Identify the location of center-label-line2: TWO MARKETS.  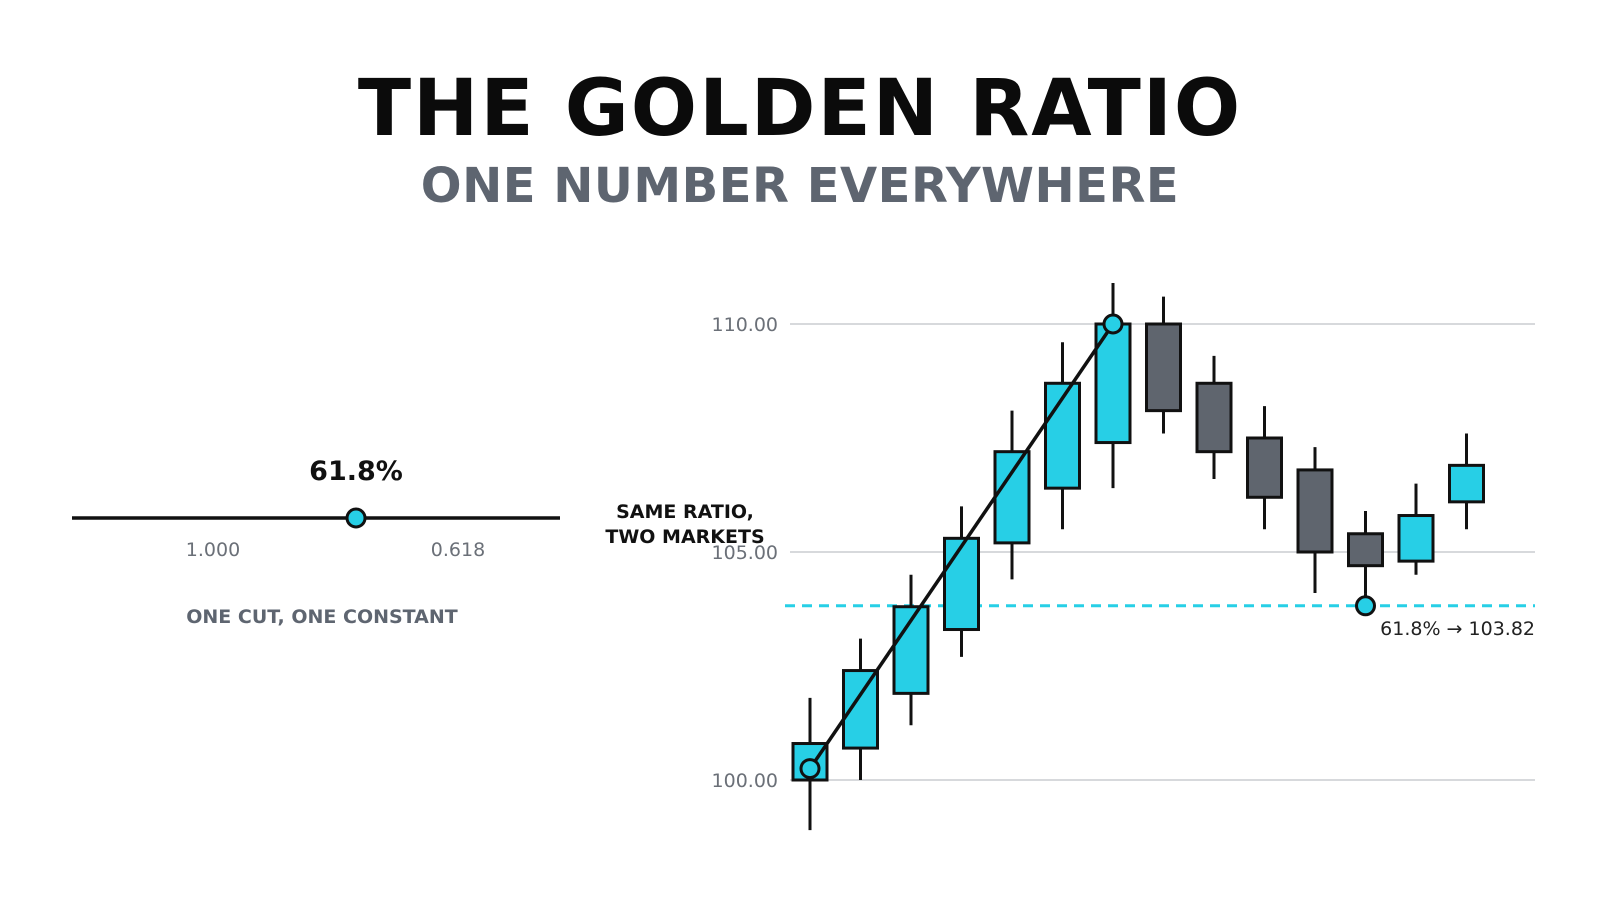
(684, 537).